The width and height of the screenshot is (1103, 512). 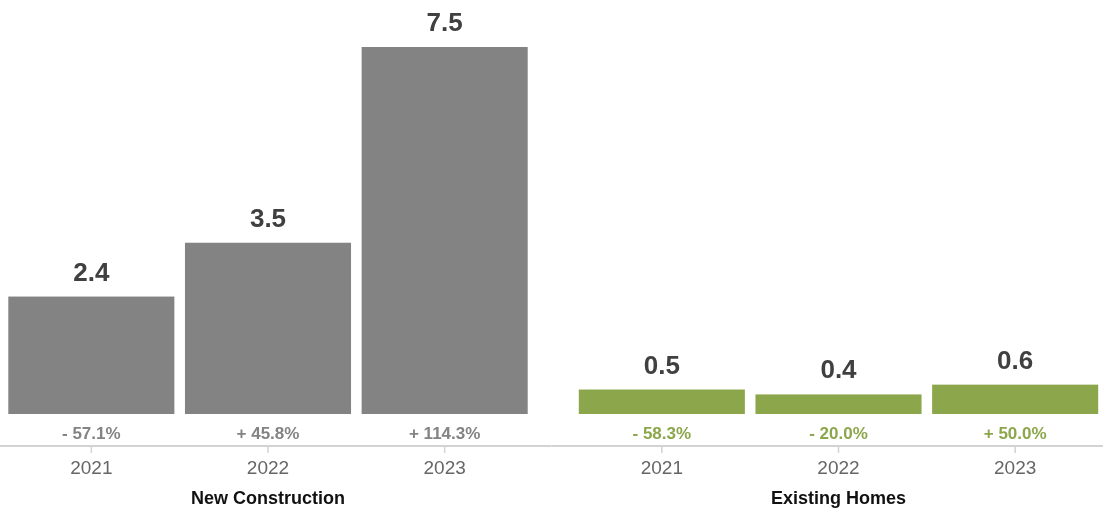 What do you see at coordinates (1015, 433) in the screenshot?
I see `annotation: + 50.0%` at bounding box center [1015, 433].